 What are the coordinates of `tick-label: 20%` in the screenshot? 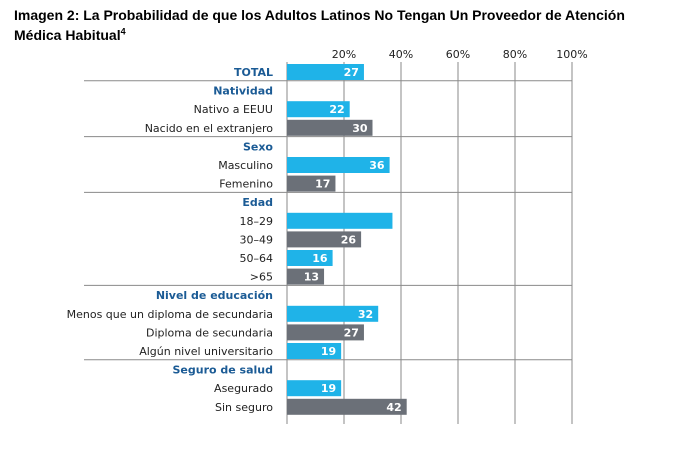 It's located at (344, 54).